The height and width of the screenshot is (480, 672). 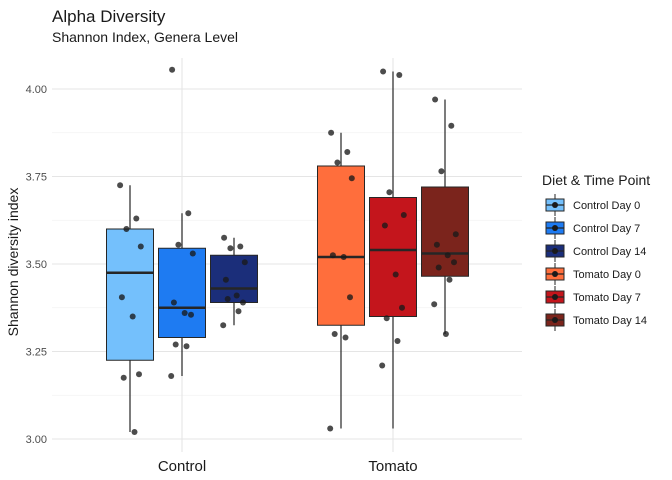 I want to click on legend-label: Control Day 14, so click(x=609, y=252).